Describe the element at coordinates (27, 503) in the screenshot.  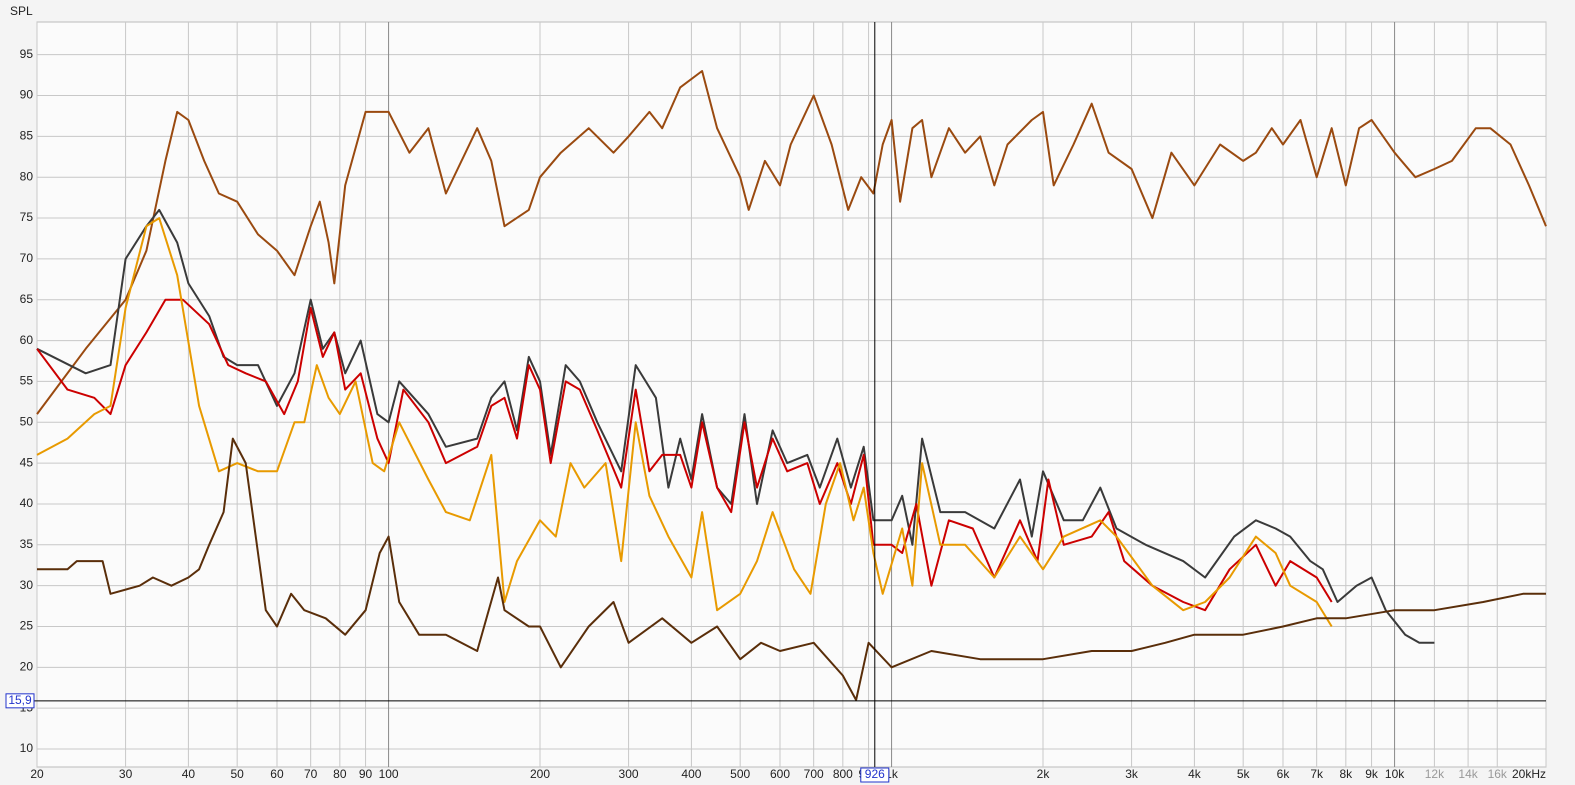
I see `y-tick-label: 40` at that location.